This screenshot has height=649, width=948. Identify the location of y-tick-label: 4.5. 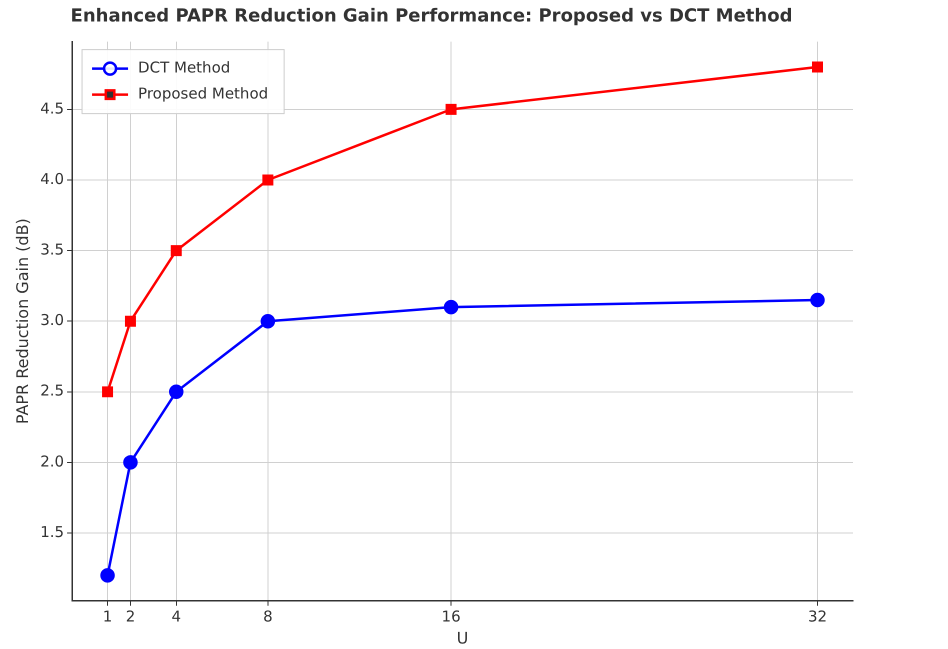
(52, 108).